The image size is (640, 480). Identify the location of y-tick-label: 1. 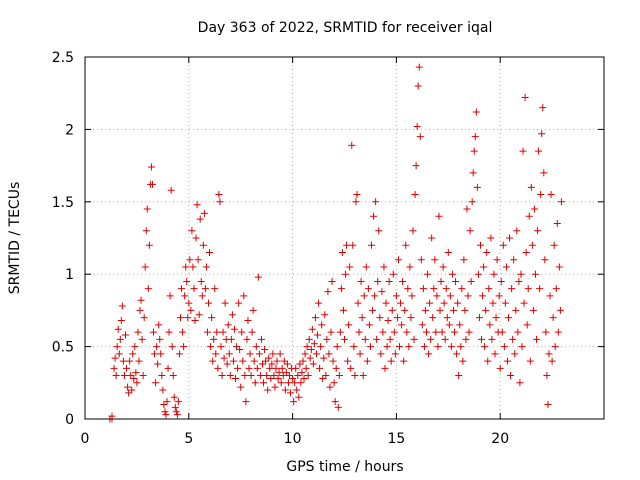
(69, 275).